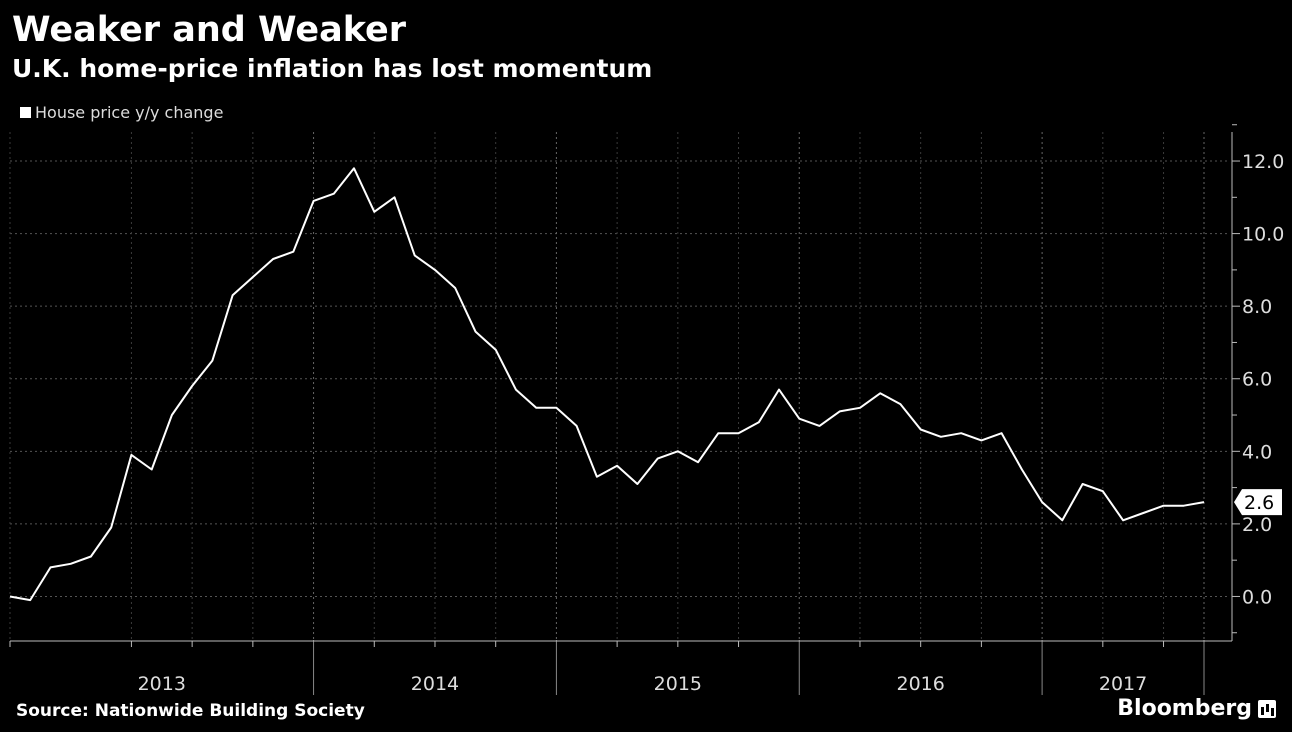 The width and height of the screenshot is (1292, 732). I want to click on brand-logo: Bloomberg, so click(1196, 708).